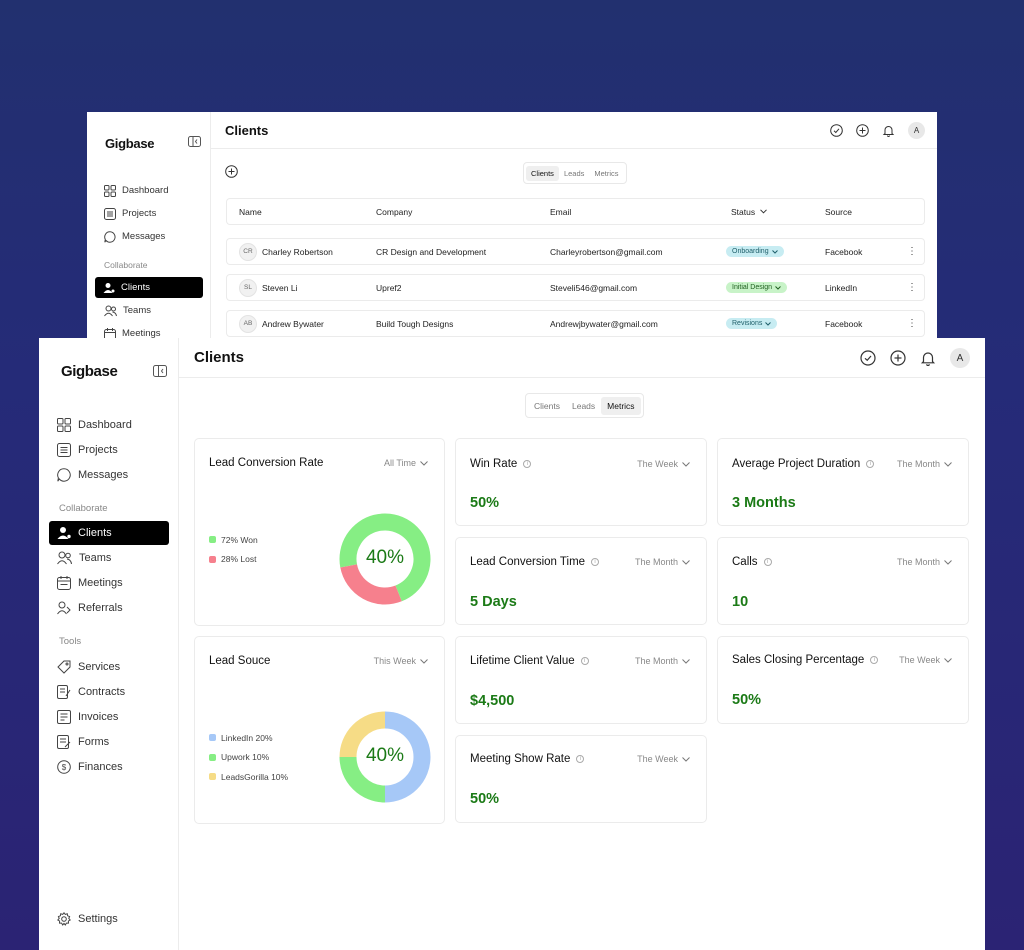  Describe the element at coordinates (656, 661) in the screenshot. I see `period-label: The Month` at that location.